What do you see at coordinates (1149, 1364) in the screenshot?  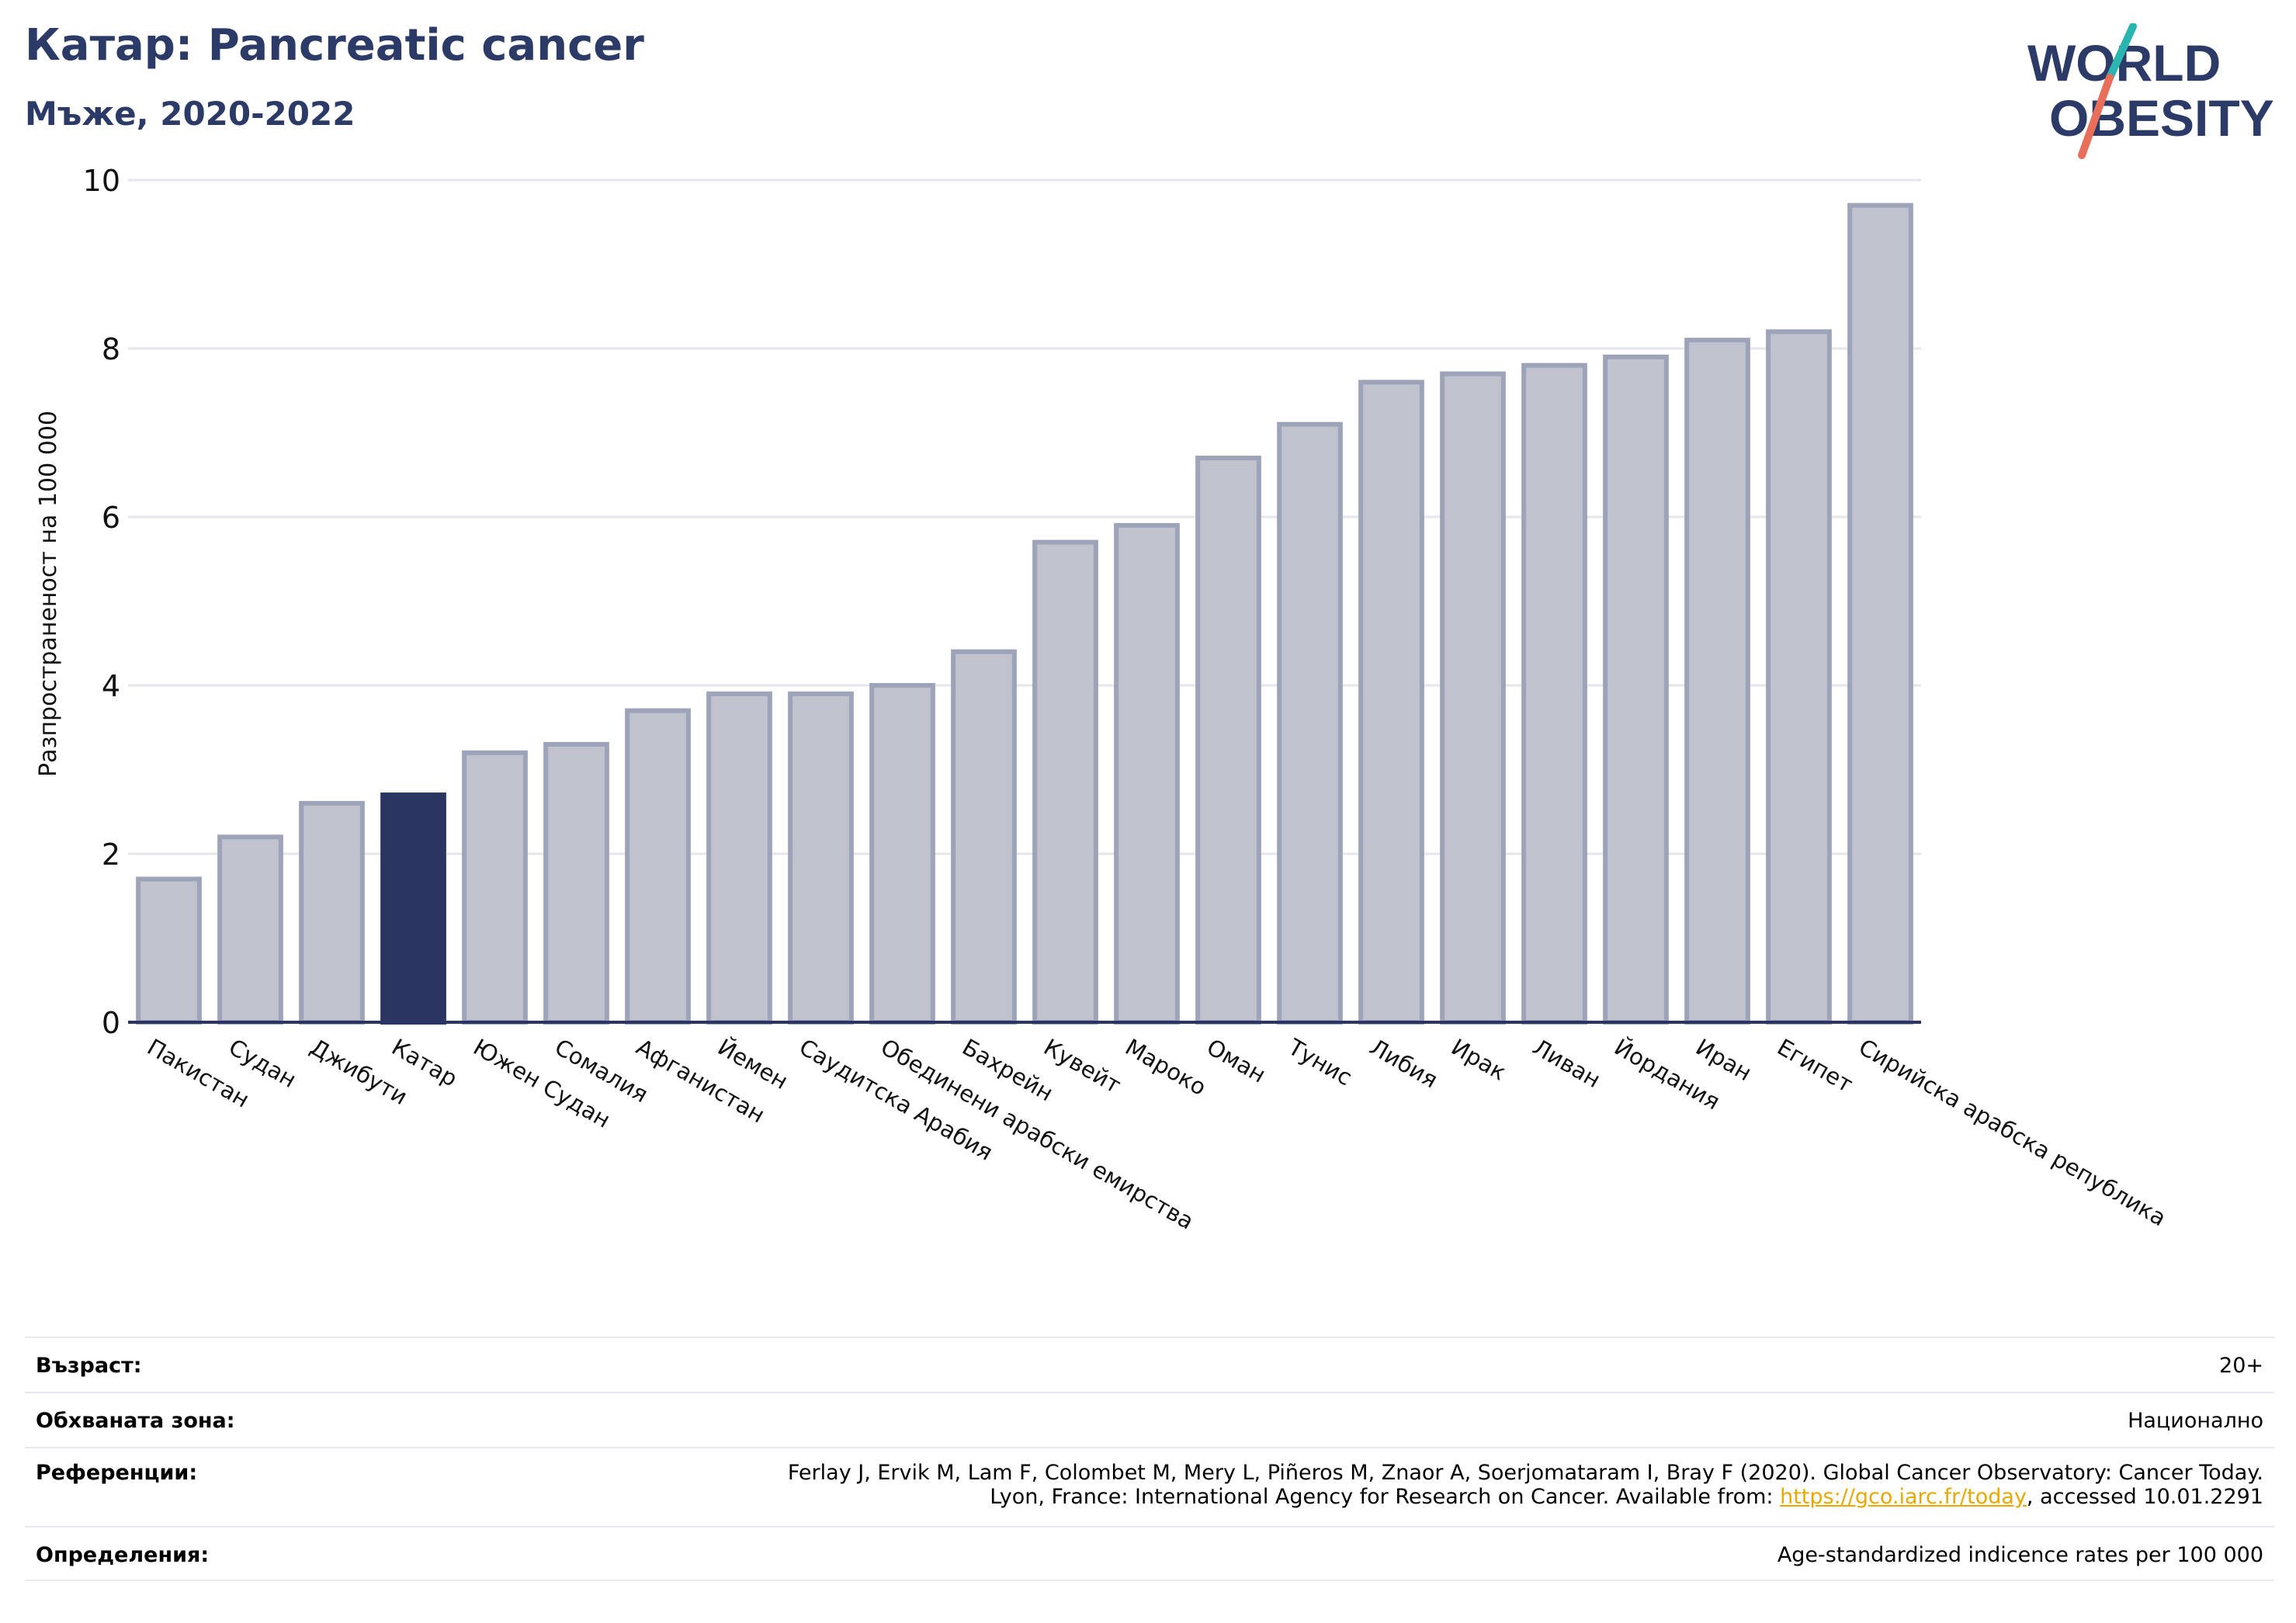 I see `meta-row-age: Възраст: 20+` at bounding box center [1149, 1364].